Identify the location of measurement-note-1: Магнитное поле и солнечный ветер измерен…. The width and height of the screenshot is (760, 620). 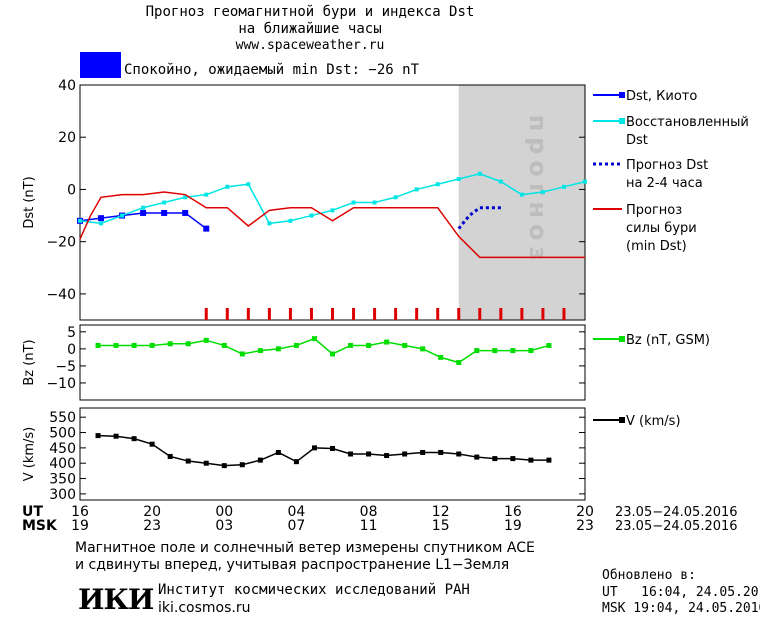
(305, 548).